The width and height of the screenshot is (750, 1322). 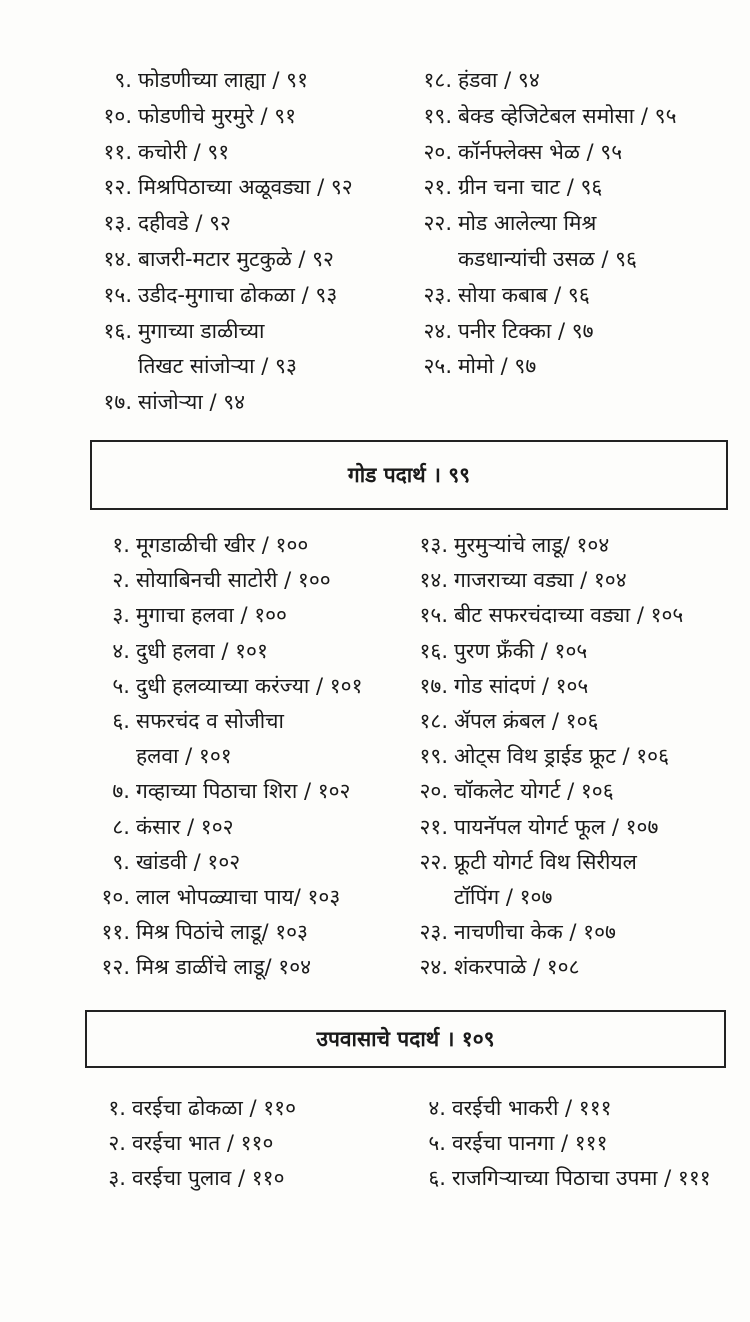 What do you see at coordinates (535, 932) in the screenshot?
I see `item-text: नाचणीचा केक / १०७` at bounding box center [535, 932].